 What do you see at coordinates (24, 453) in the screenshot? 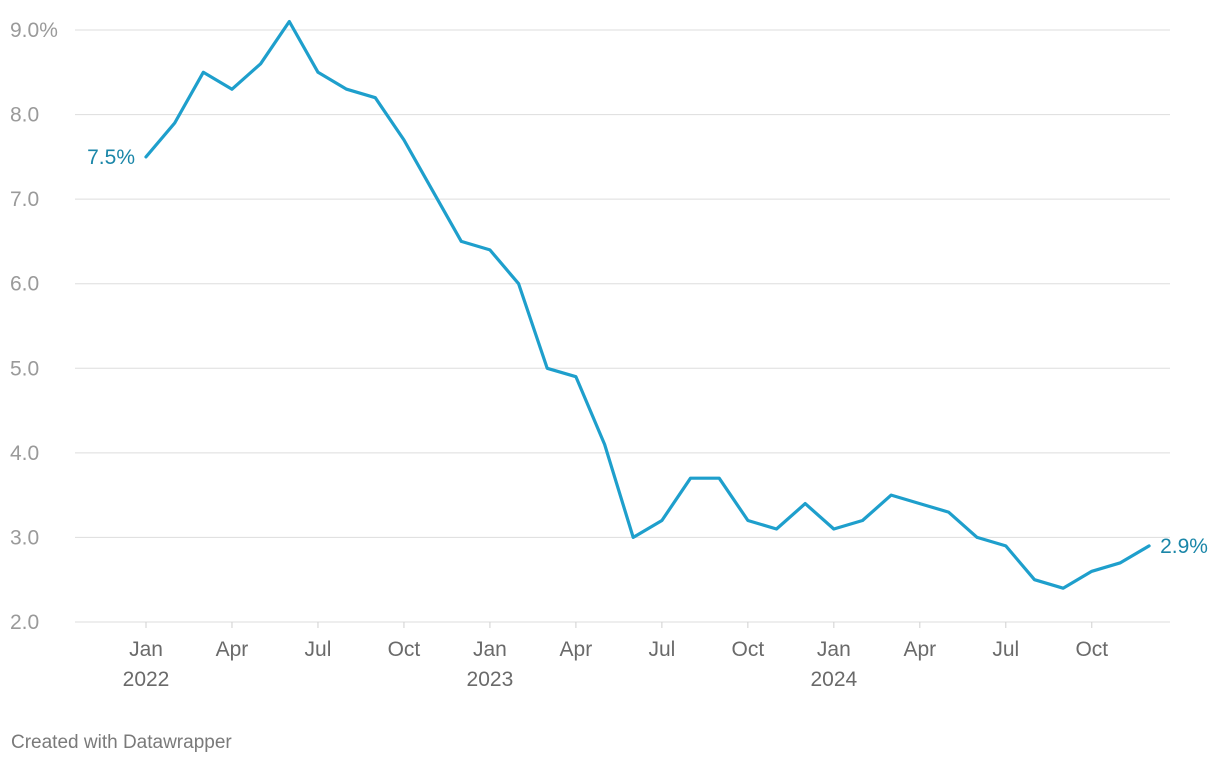
I see `y-tick-label: 4.0` at bounding box center [24, 453].